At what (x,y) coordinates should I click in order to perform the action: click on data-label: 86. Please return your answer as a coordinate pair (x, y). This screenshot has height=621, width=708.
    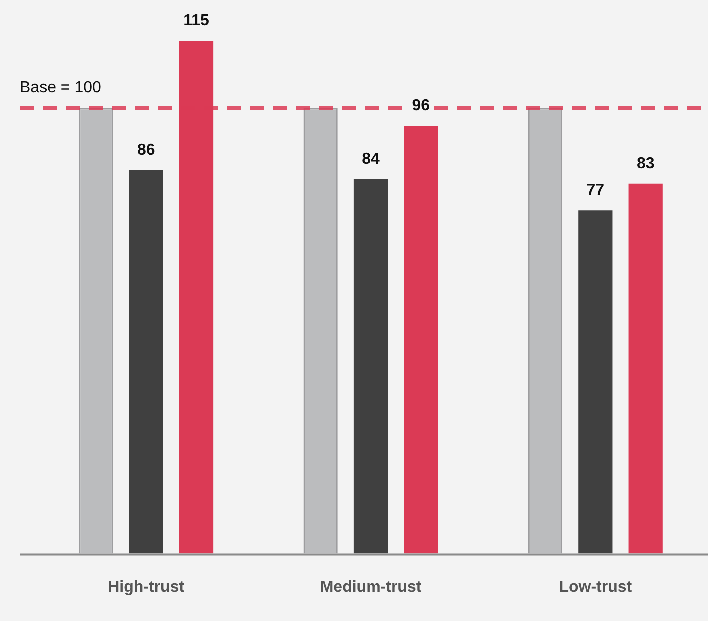
    Looking at the image, I should click on (146, 150).